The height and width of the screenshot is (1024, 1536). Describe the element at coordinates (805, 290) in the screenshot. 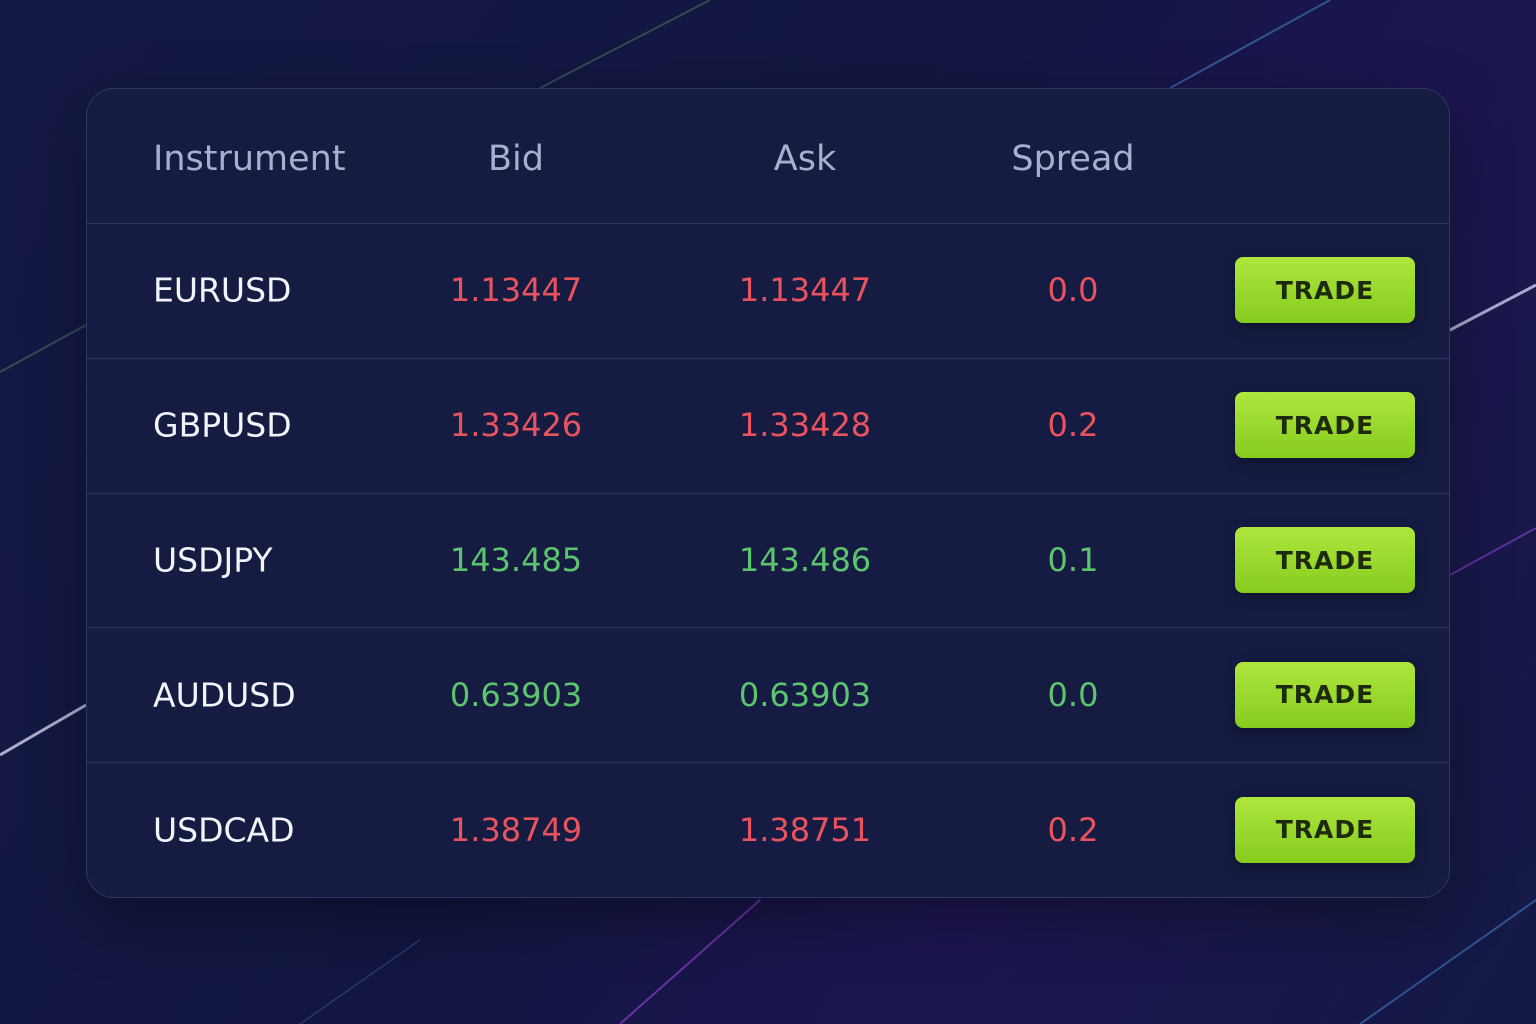

I see `ask-price: 1.13447` at that location.